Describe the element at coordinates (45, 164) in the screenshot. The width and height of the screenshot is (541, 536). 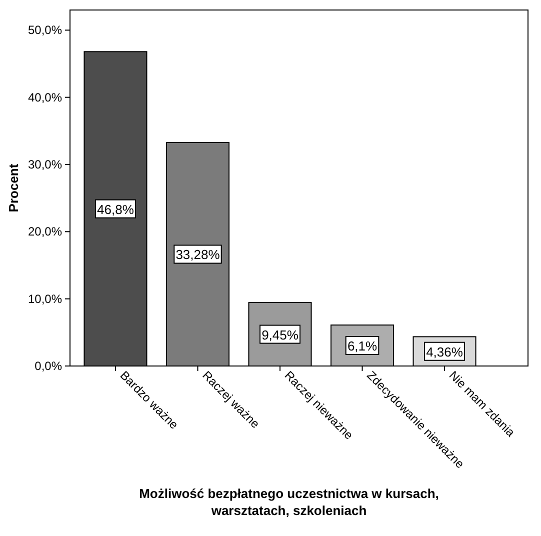
I see `y-tick-label: 30,0%` at that location.